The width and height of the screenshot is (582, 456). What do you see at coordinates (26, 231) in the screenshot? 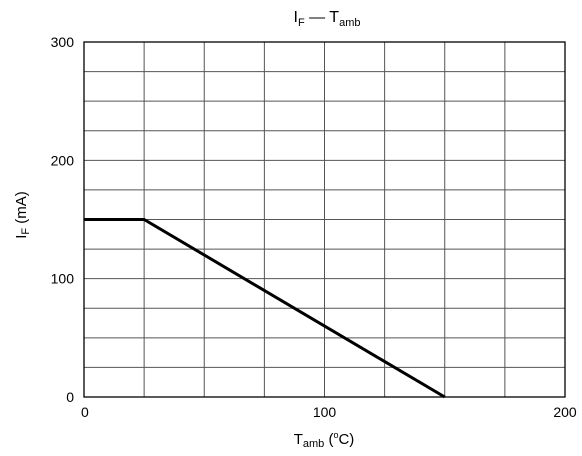
I see `y-axis-symbol-subscript: F` at bounding box center [26, 231].